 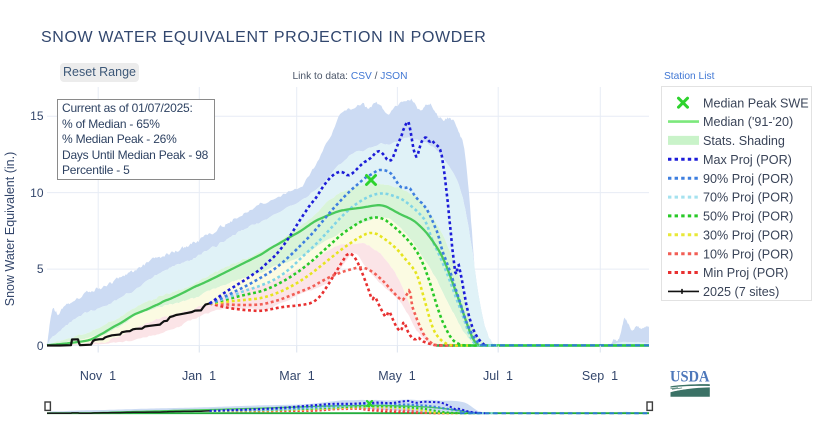 What do you see at coordinates (745, 273) in the screenshot?
I see `svg-text: Min Proj (POR)` at bounding box center [745, 273].